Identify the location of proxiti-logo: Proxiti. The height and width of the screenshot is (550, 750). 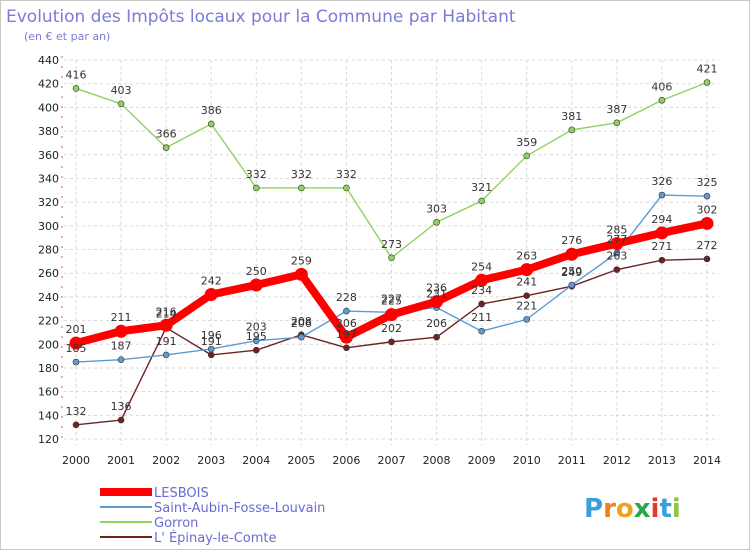
(632, 509).